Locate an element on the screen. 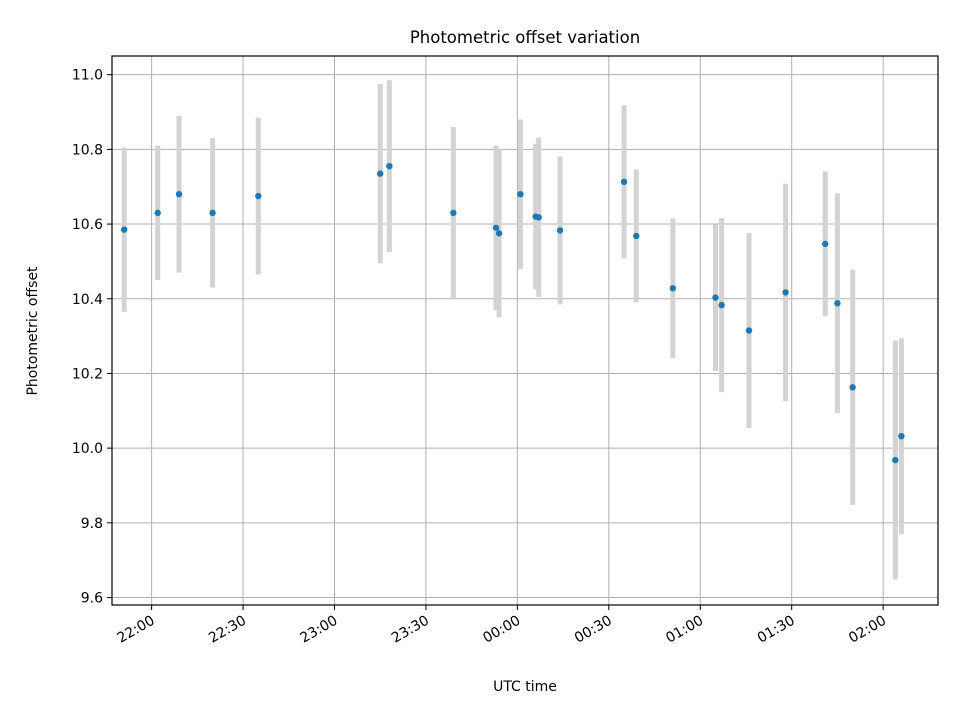 The height and width of the screenshot is (720, 960). x-tick-label: 22:30 is located at coordinates (227, 630).